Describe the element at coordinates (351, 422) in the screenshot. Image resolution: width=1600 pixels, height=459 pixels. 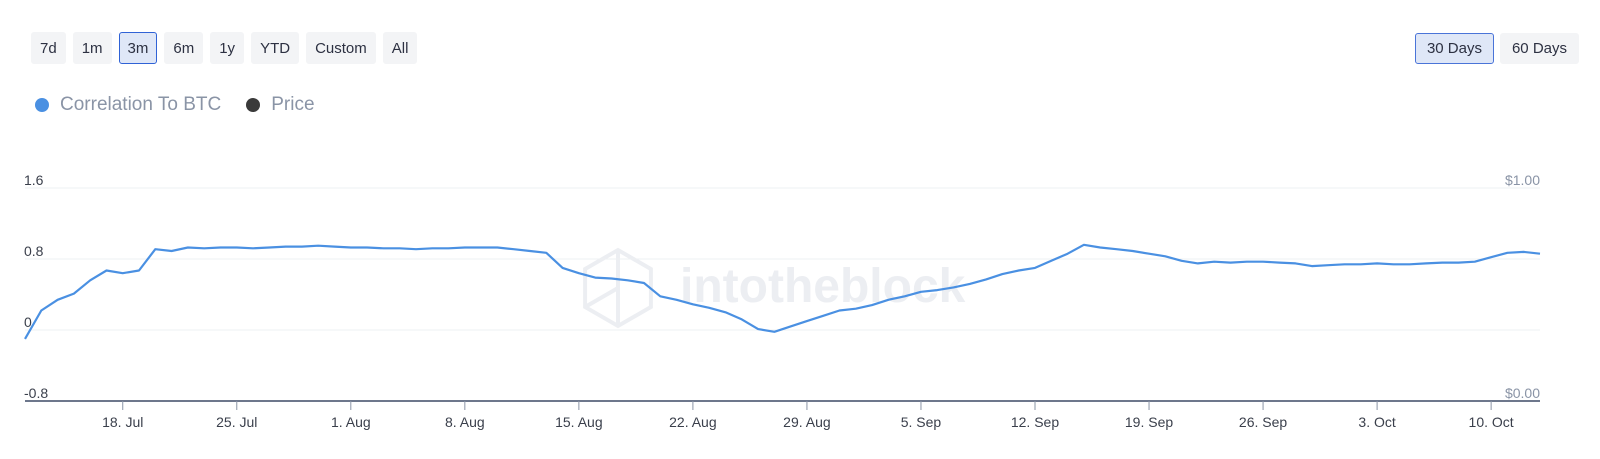
I see `x-tick-label: 1. Aug` at that location.